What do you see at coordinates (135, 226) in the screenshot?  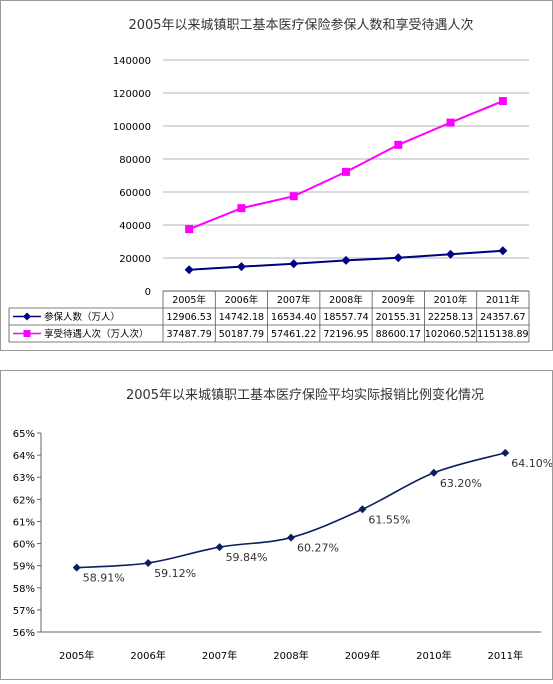 I see `y-tick-label: 40000` at bounding box center [135, 226].